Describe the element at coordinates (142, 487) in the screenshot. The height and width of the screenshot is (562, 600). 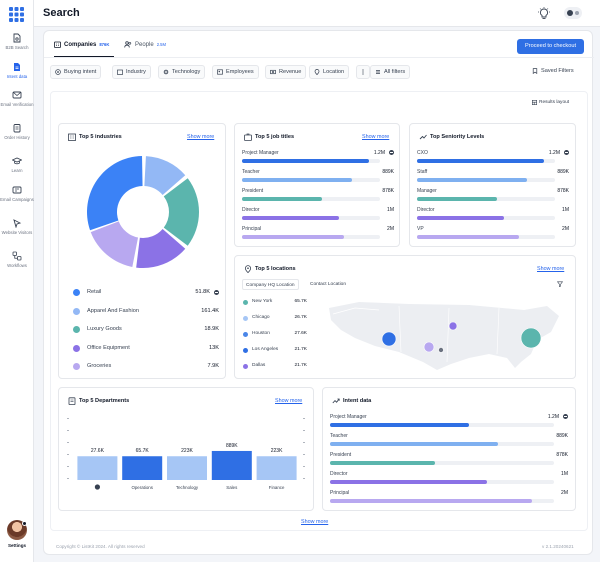
I see `tick-label: Operations` at that location.